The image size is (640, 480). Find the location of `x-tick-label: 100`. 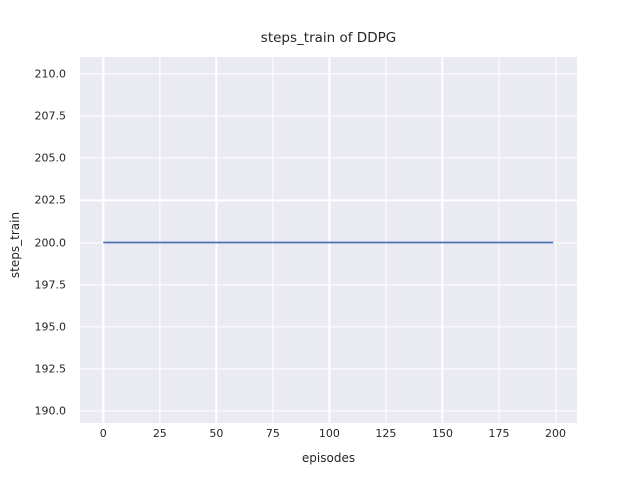

x-tick-label: 100 is located at coordinates (329, 433).